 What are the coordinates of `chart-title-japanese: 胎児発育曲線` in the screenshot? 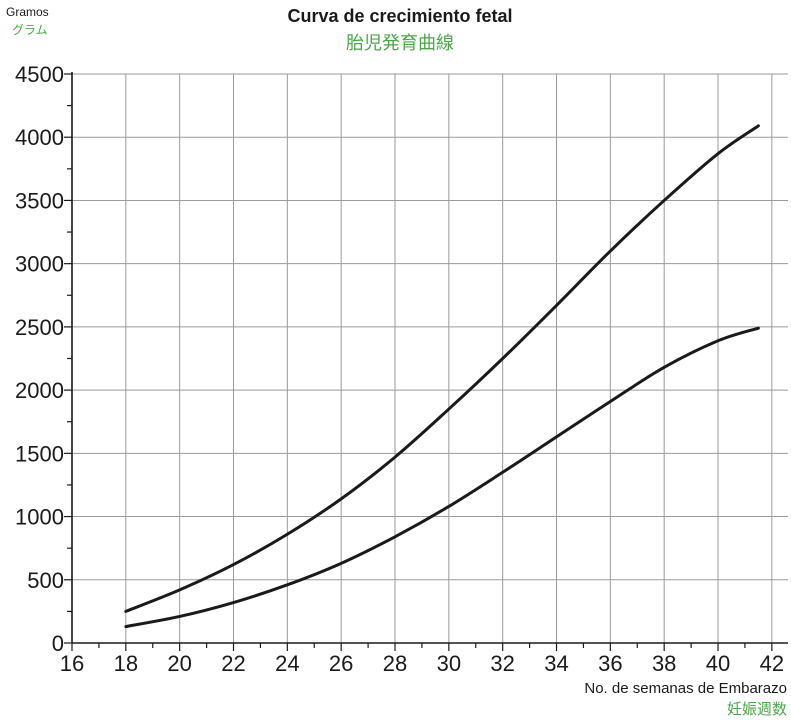 It's located at (400, 43).